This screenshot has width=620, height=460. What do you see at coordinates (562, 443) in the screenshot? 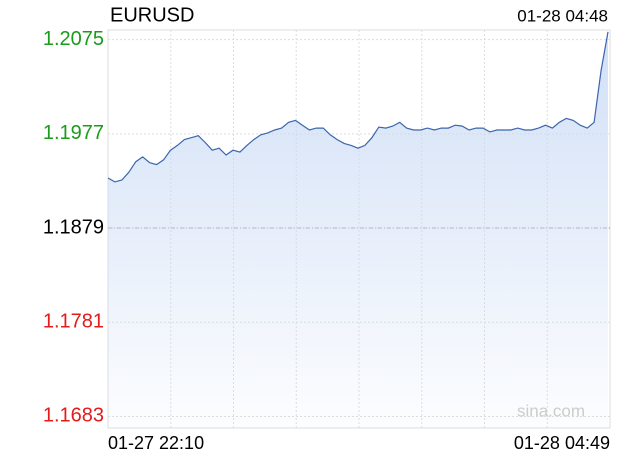
I see `x-tick-label: 01-28 04:49` at bounding box center [562, 443].